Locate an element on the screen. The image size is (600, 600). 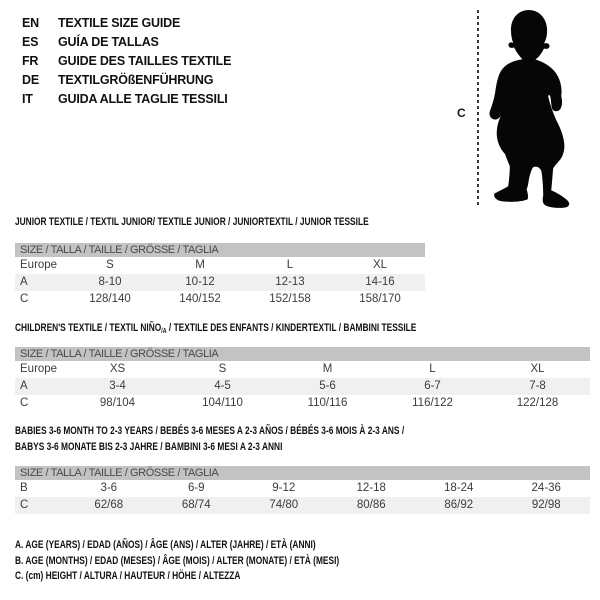
table-cell: 116/122 is located at coordinates (432, 403).